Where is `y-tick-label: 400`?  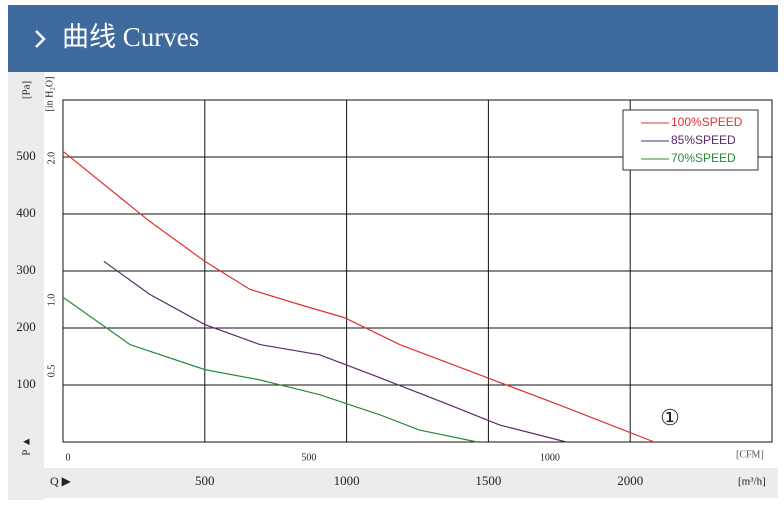
y-tick-label: 400 is located at coordinates (26, 212).